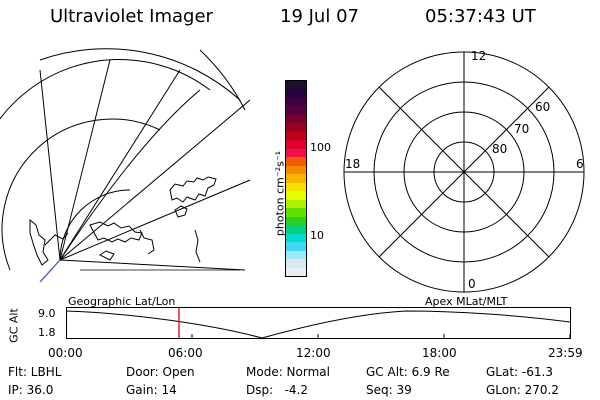  I want to click on colorbar-tick-100: 100, so click(320, 147).